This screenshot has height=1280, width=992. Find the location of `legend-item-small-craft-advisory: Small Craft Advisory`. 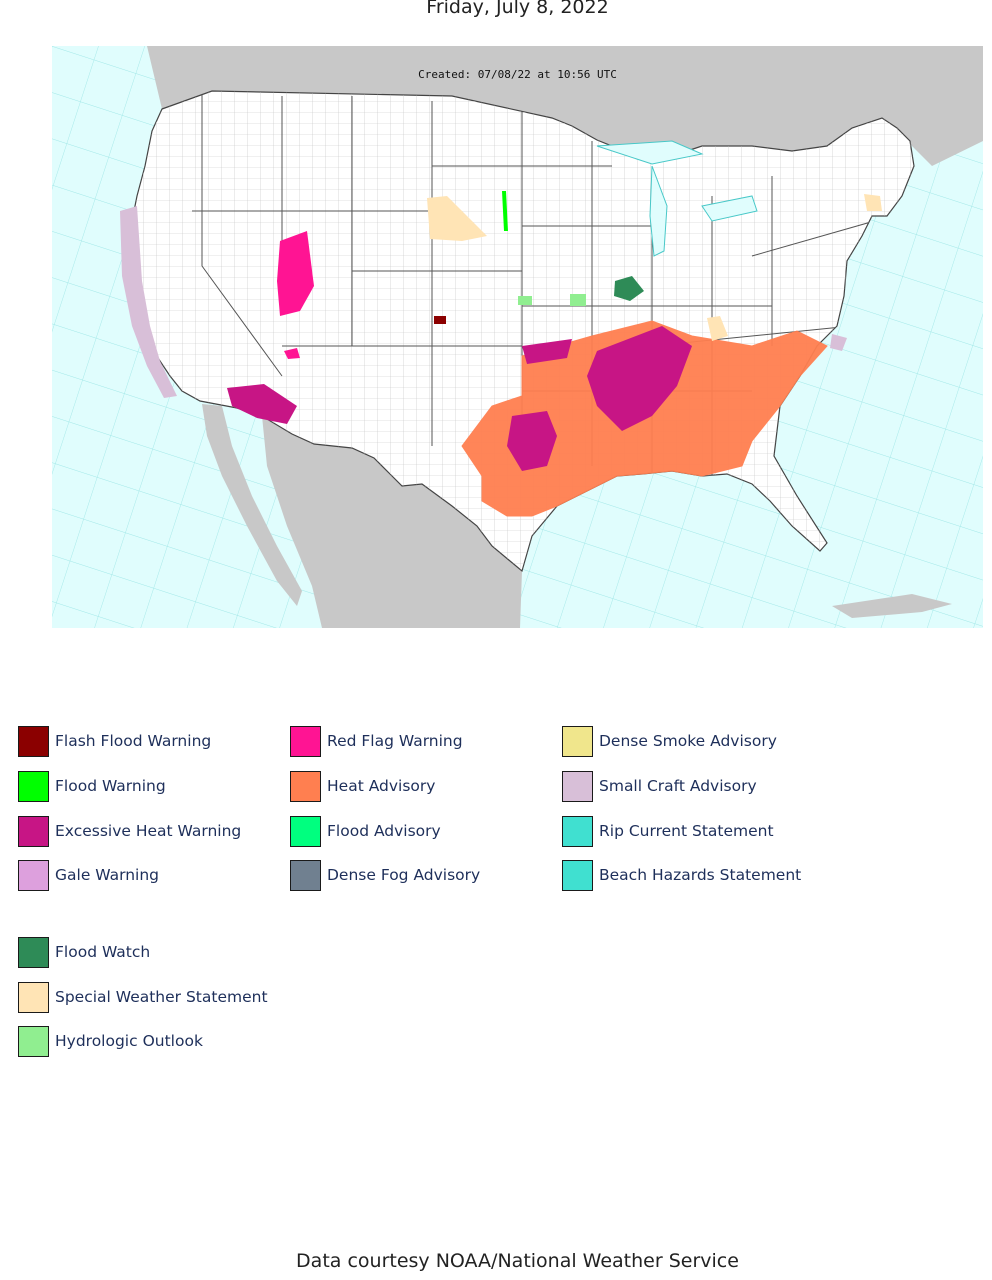

legend-item-small-craft-advisory: Small Craft Advisory is located at coordinates (659, 786).